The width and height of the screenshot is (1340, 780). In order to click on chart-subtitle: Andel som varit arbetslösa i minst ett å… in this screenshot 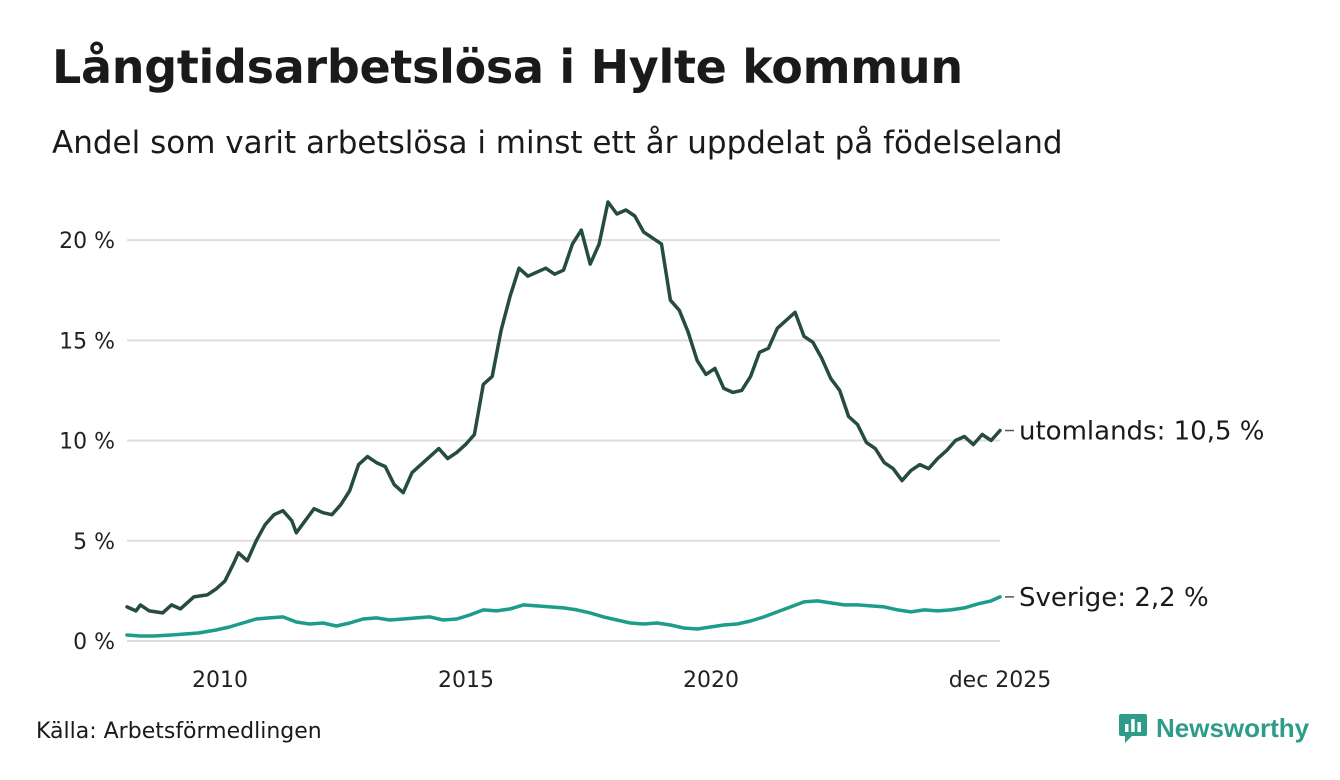, I will do `click(557, 143)`.